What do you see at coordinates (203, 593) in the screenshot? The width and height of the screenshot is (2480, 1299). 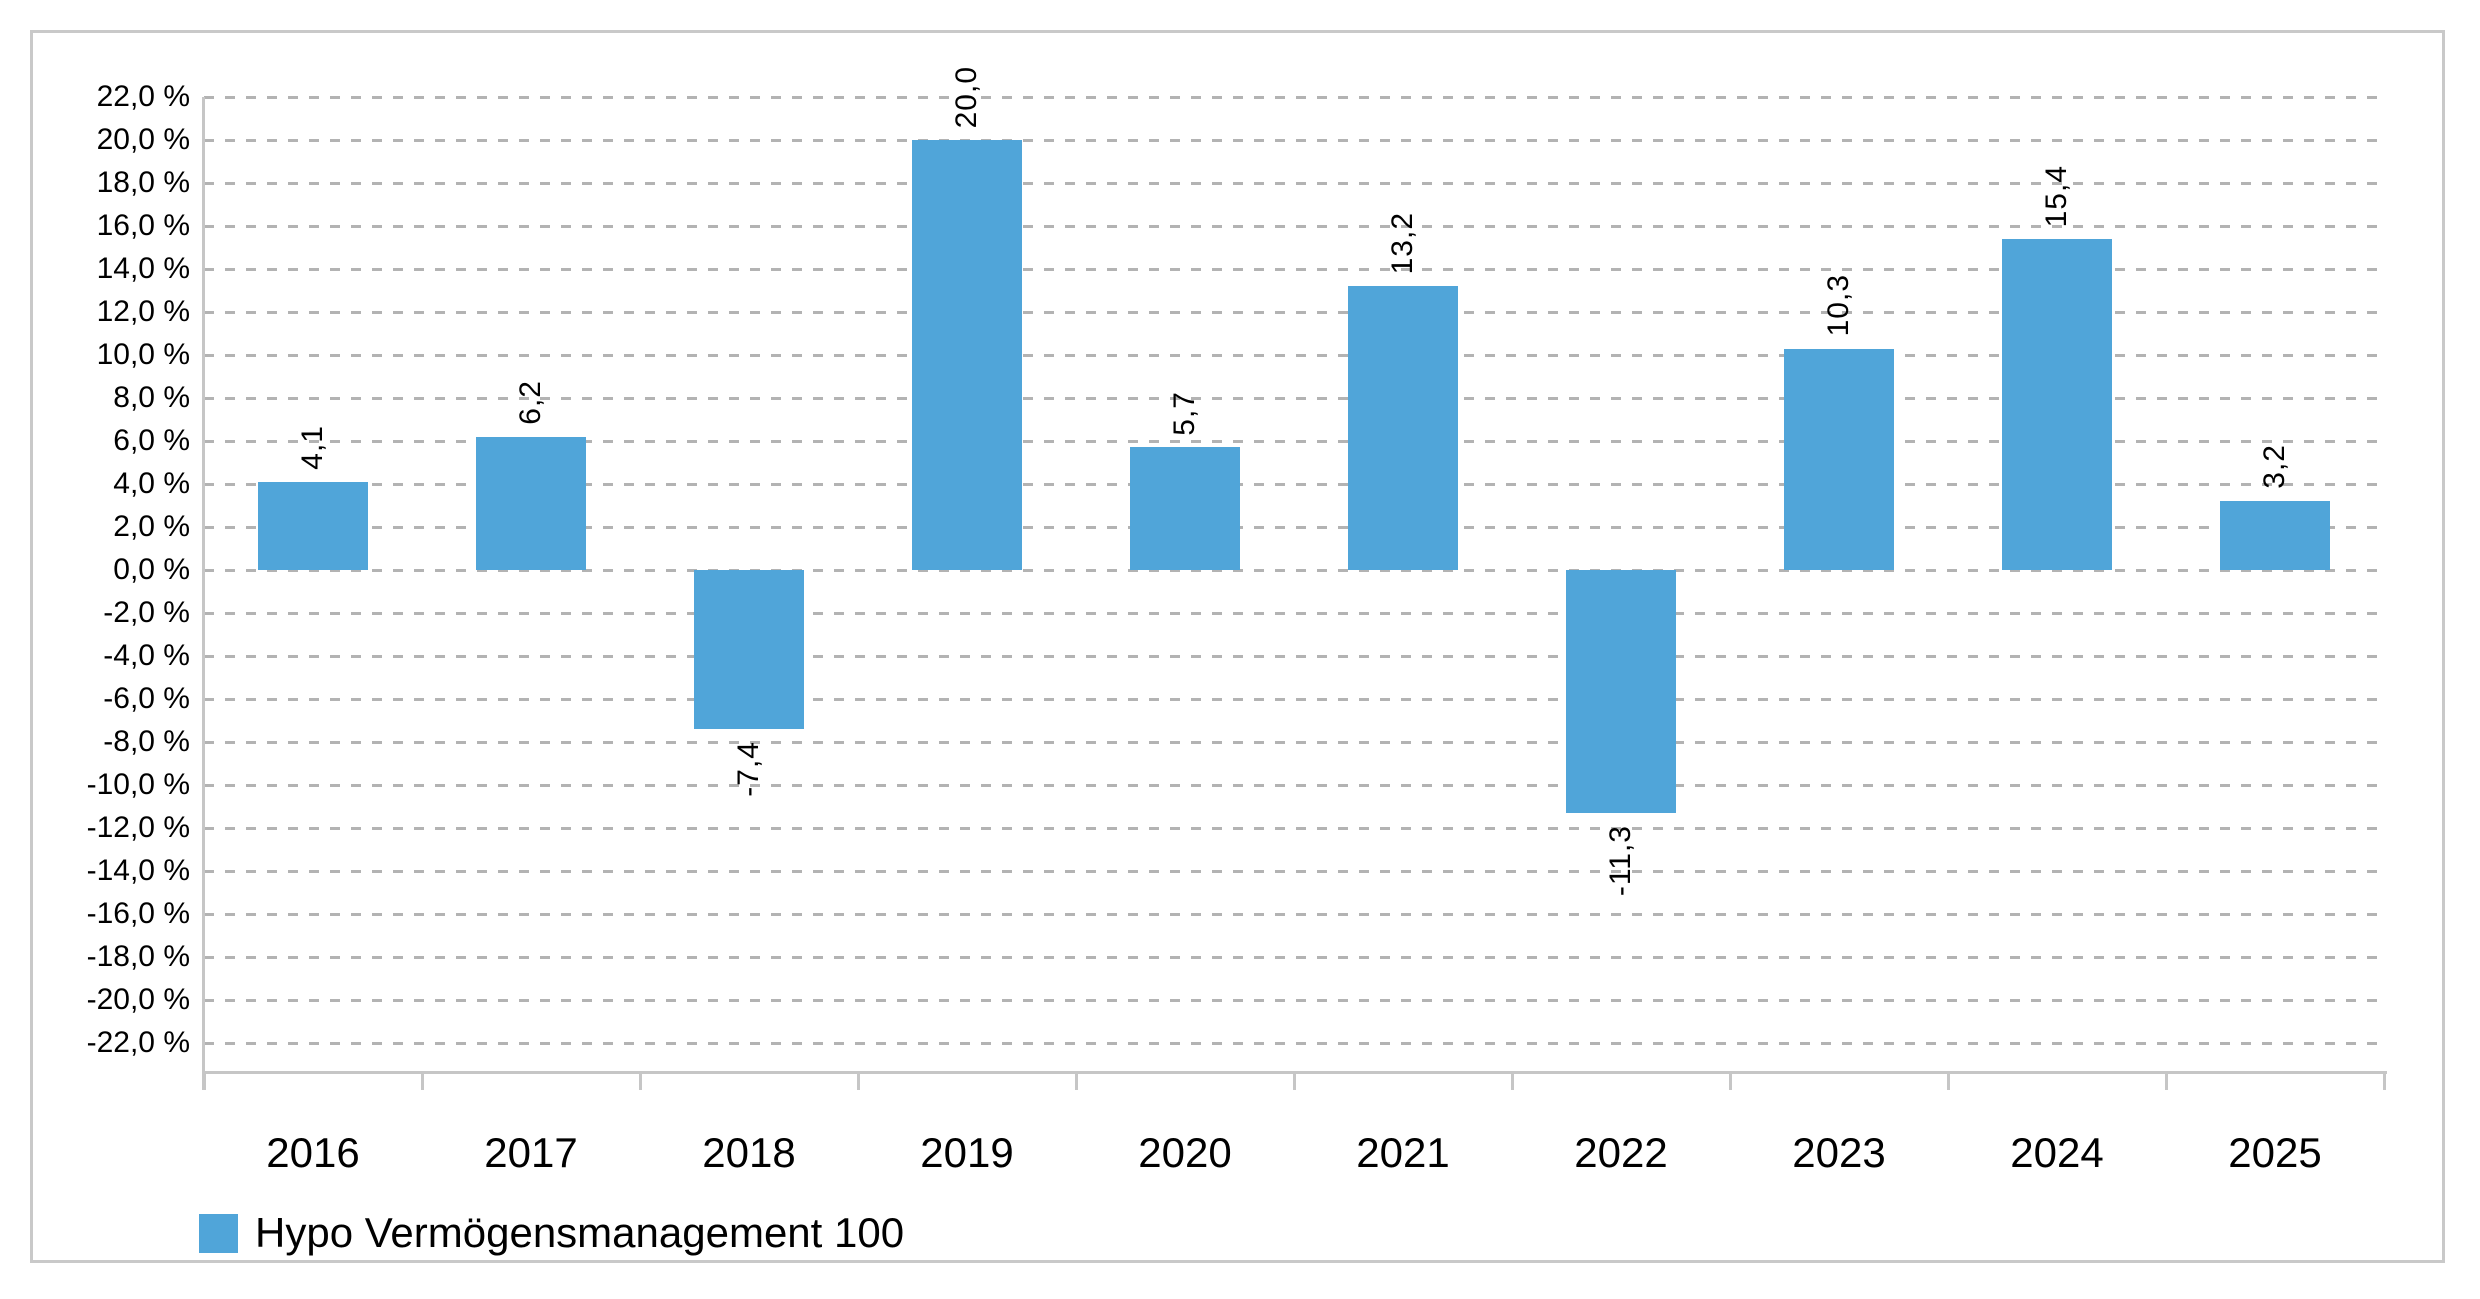 I see `y-axis-line` at bounding box center [203, 593].